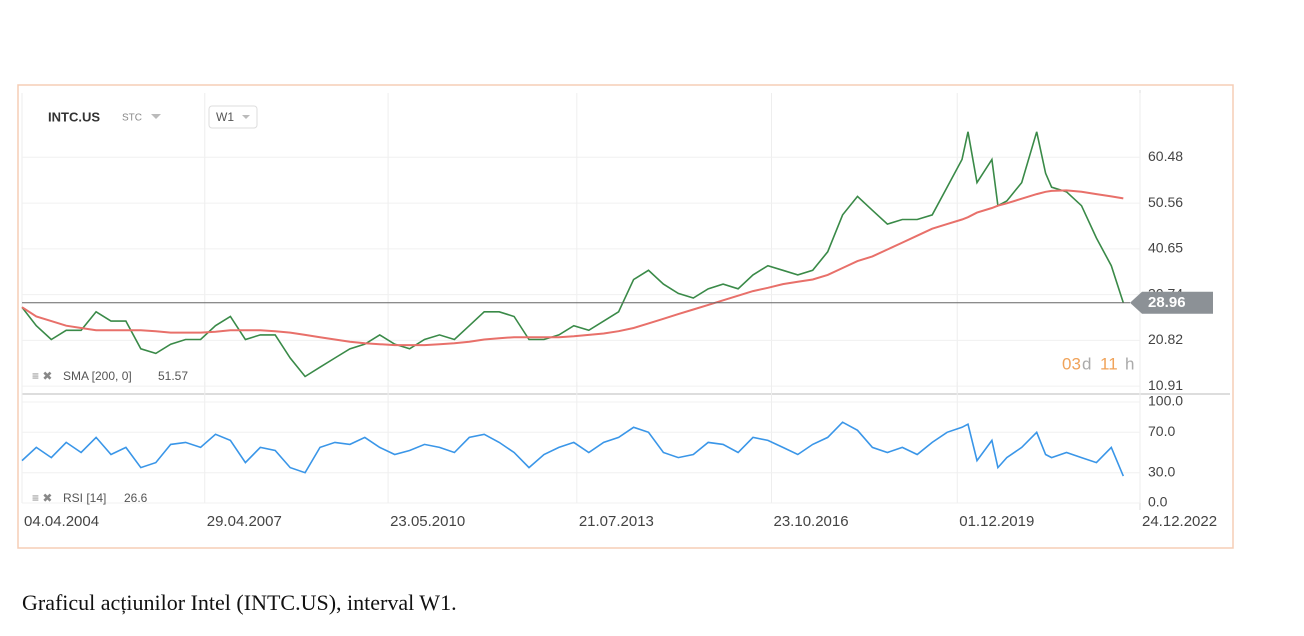 The height and width of the screenshot is (636, 1304). I want to click on series-line, so click(573, 449).